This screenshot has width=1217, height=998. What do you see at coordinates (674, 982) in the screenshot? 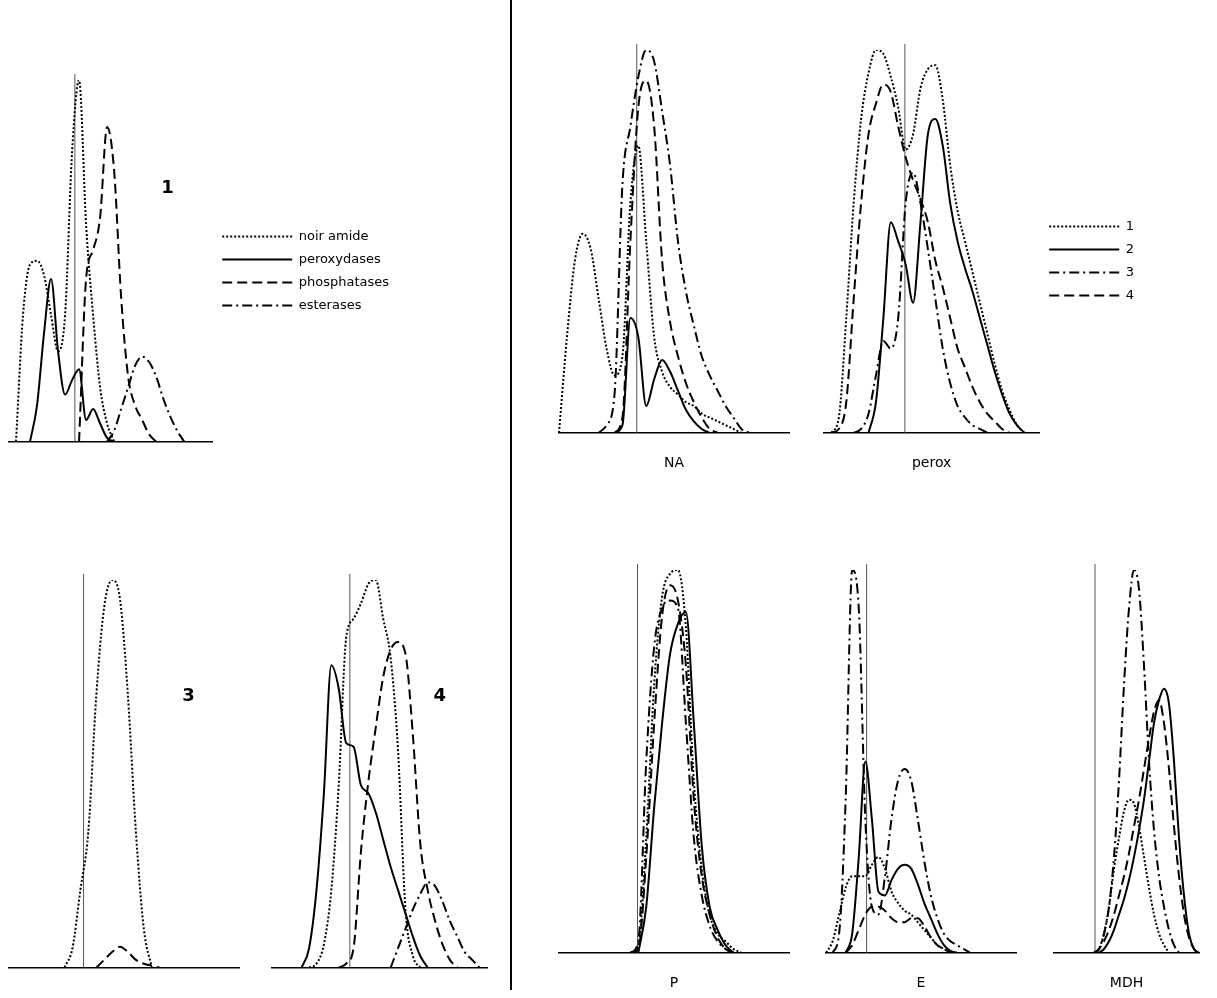
I see `x-axis-title: P` at bounding box center [674, 982].